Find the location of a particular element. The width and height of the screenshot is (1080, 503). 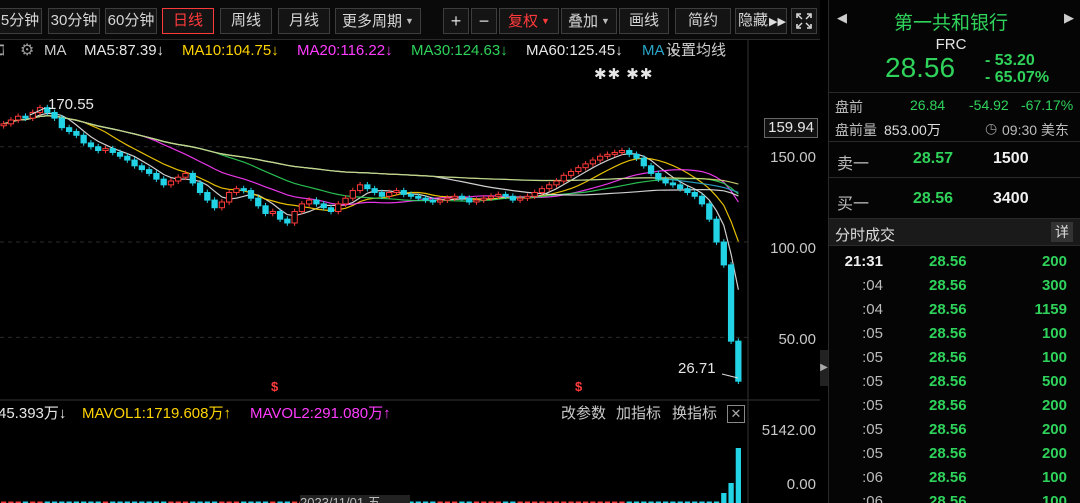

tick-row: :04 28.56 1159 is located at coordinates (954, 310).